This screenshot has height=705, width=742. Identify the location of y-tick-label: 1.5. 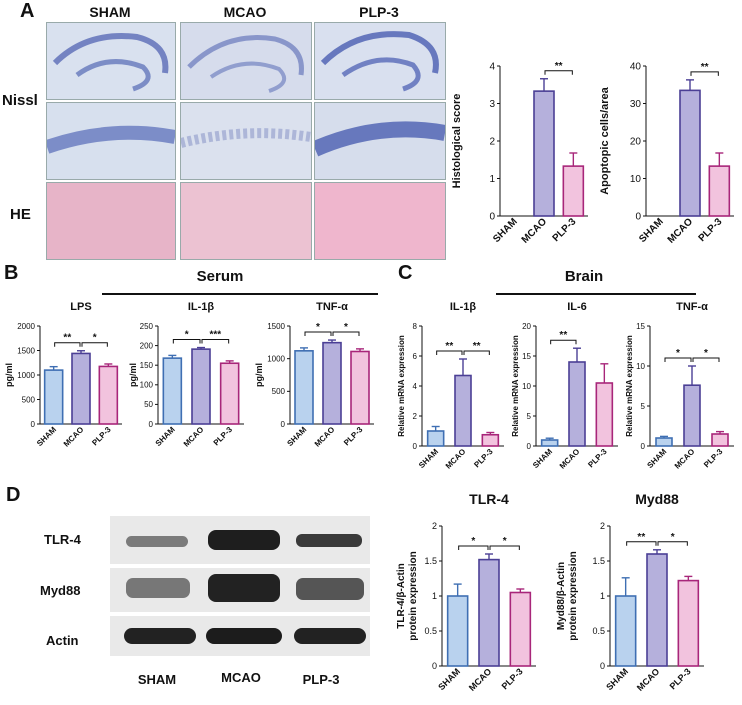
(430, 561).